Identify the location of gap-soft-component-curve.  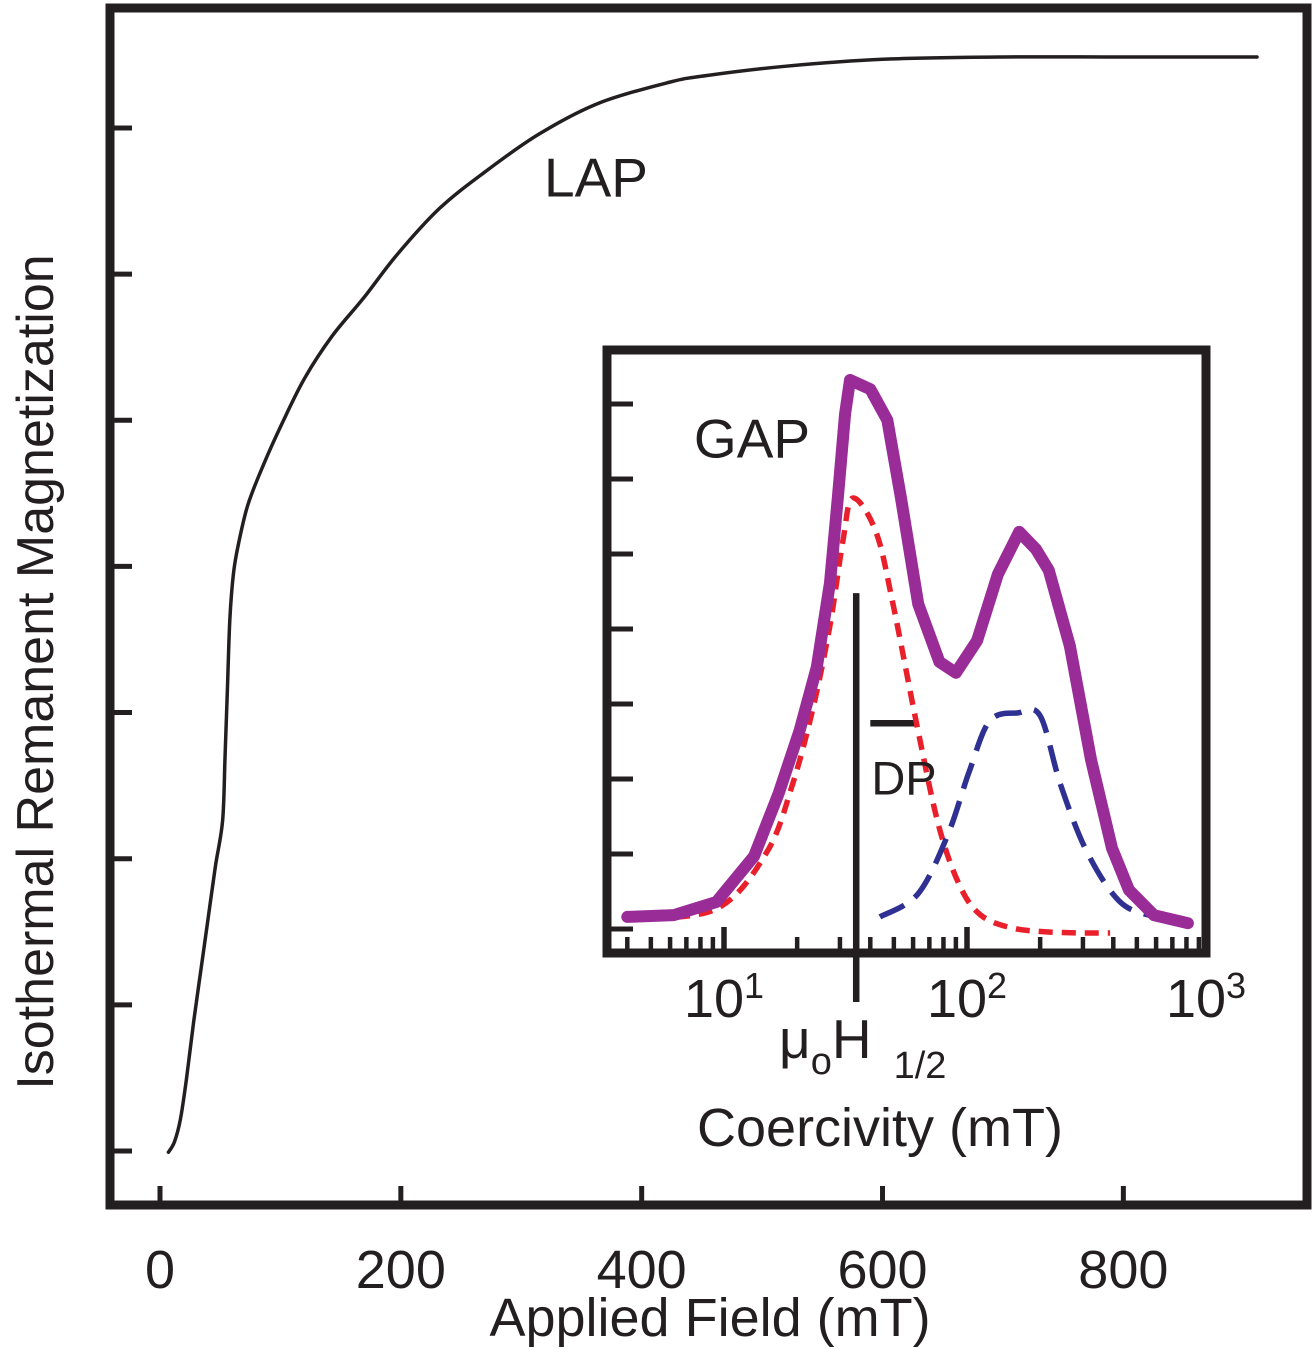
(870, 715).